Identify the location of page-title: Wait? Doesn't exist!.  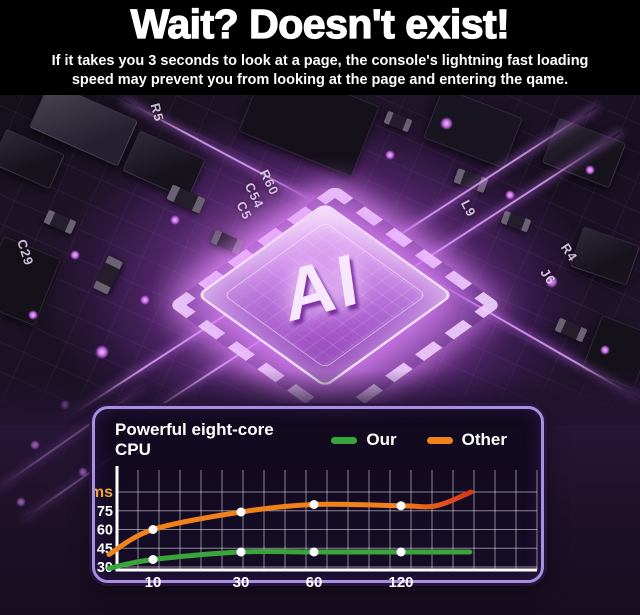
(320, 24).